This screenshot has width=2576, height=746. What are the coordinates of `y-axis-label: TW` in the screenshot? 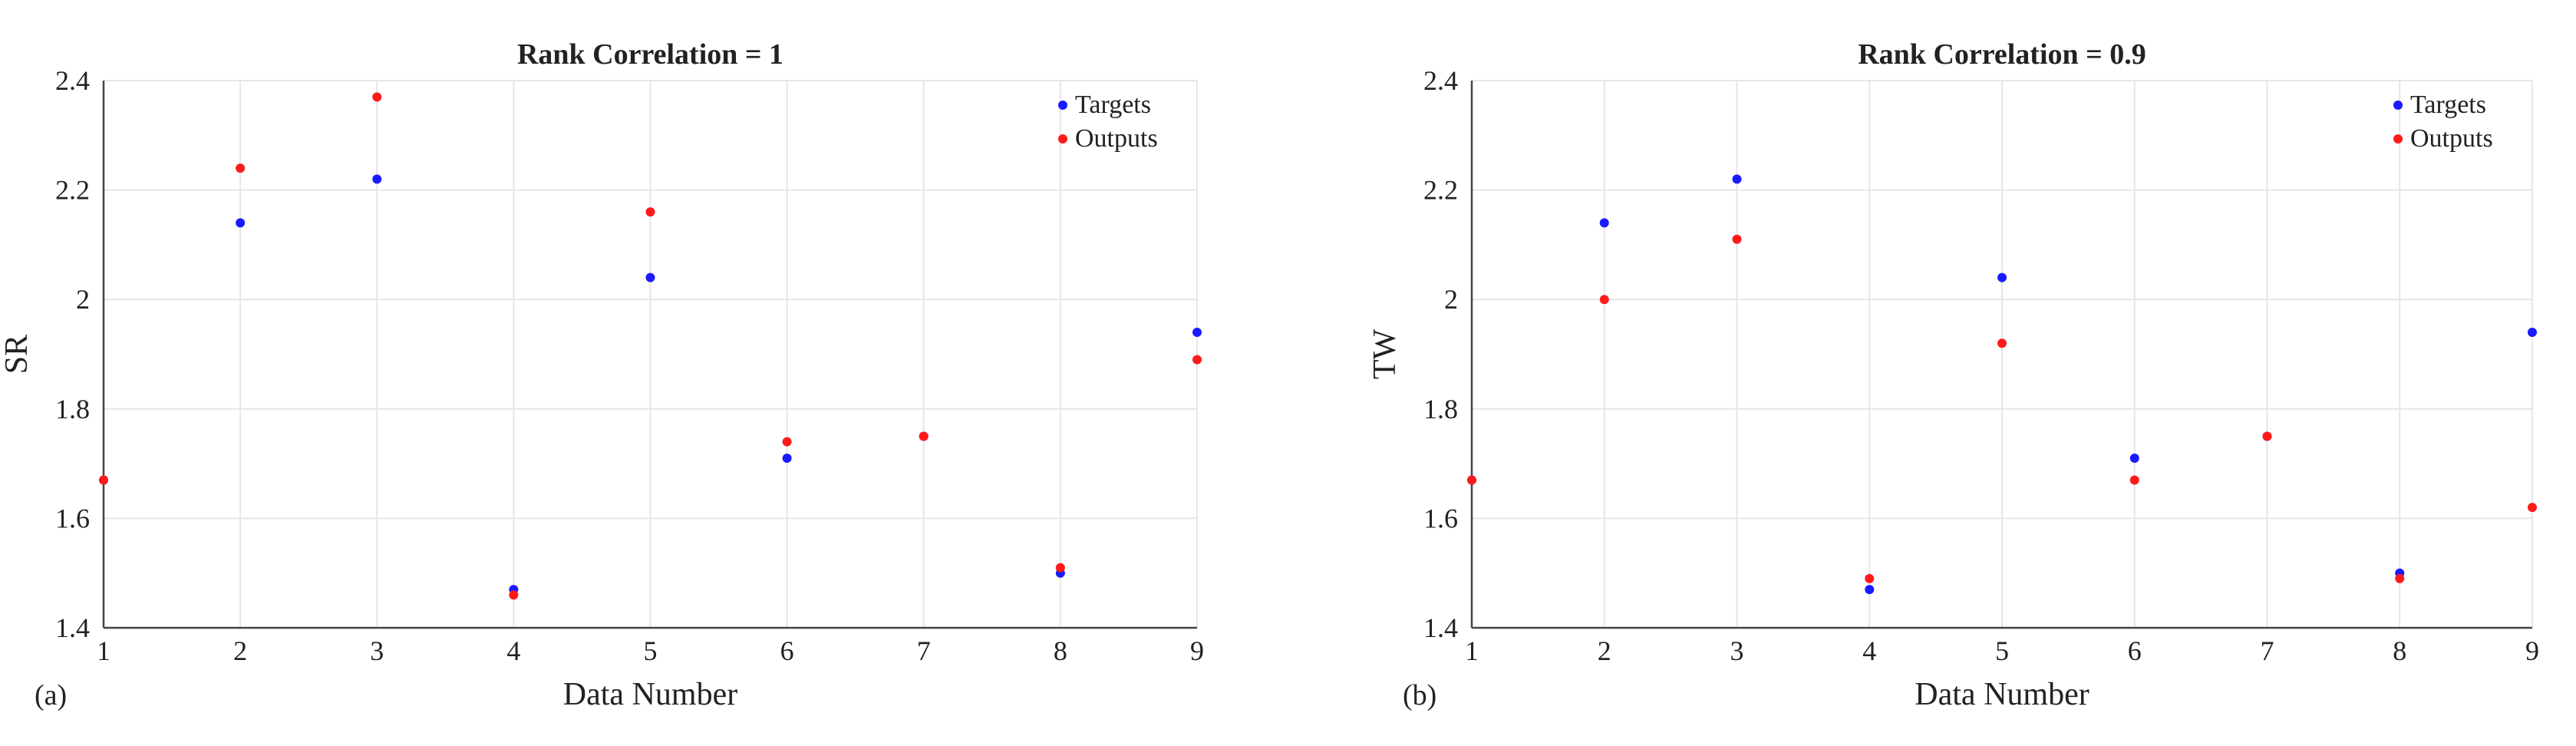 It's located at (1385, 353).